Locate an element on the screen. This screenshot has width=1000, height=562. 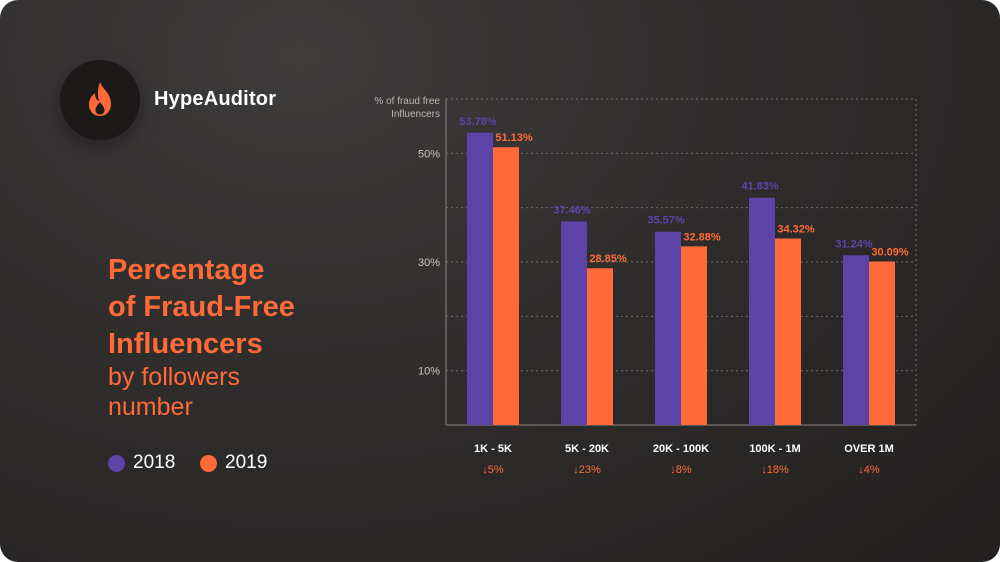
y-tick-label: 30% is located at coordinates (429, 263).